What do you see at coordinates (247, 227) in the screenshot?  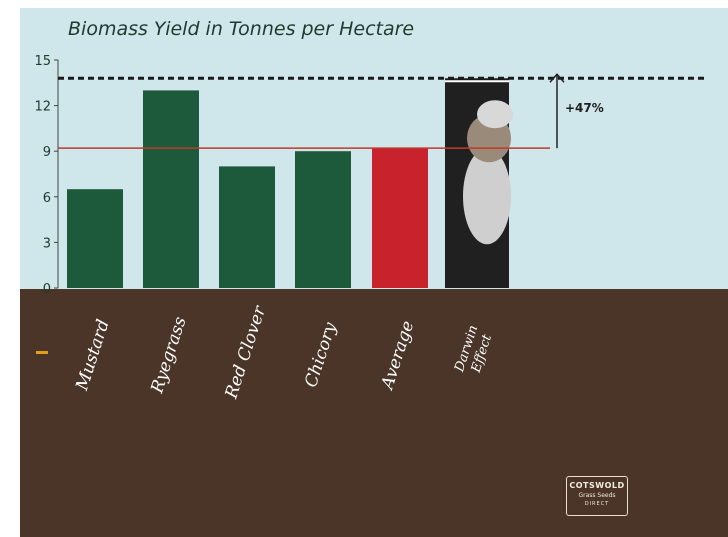 I see `bar-red-clover` at bounding box center [247, 227].